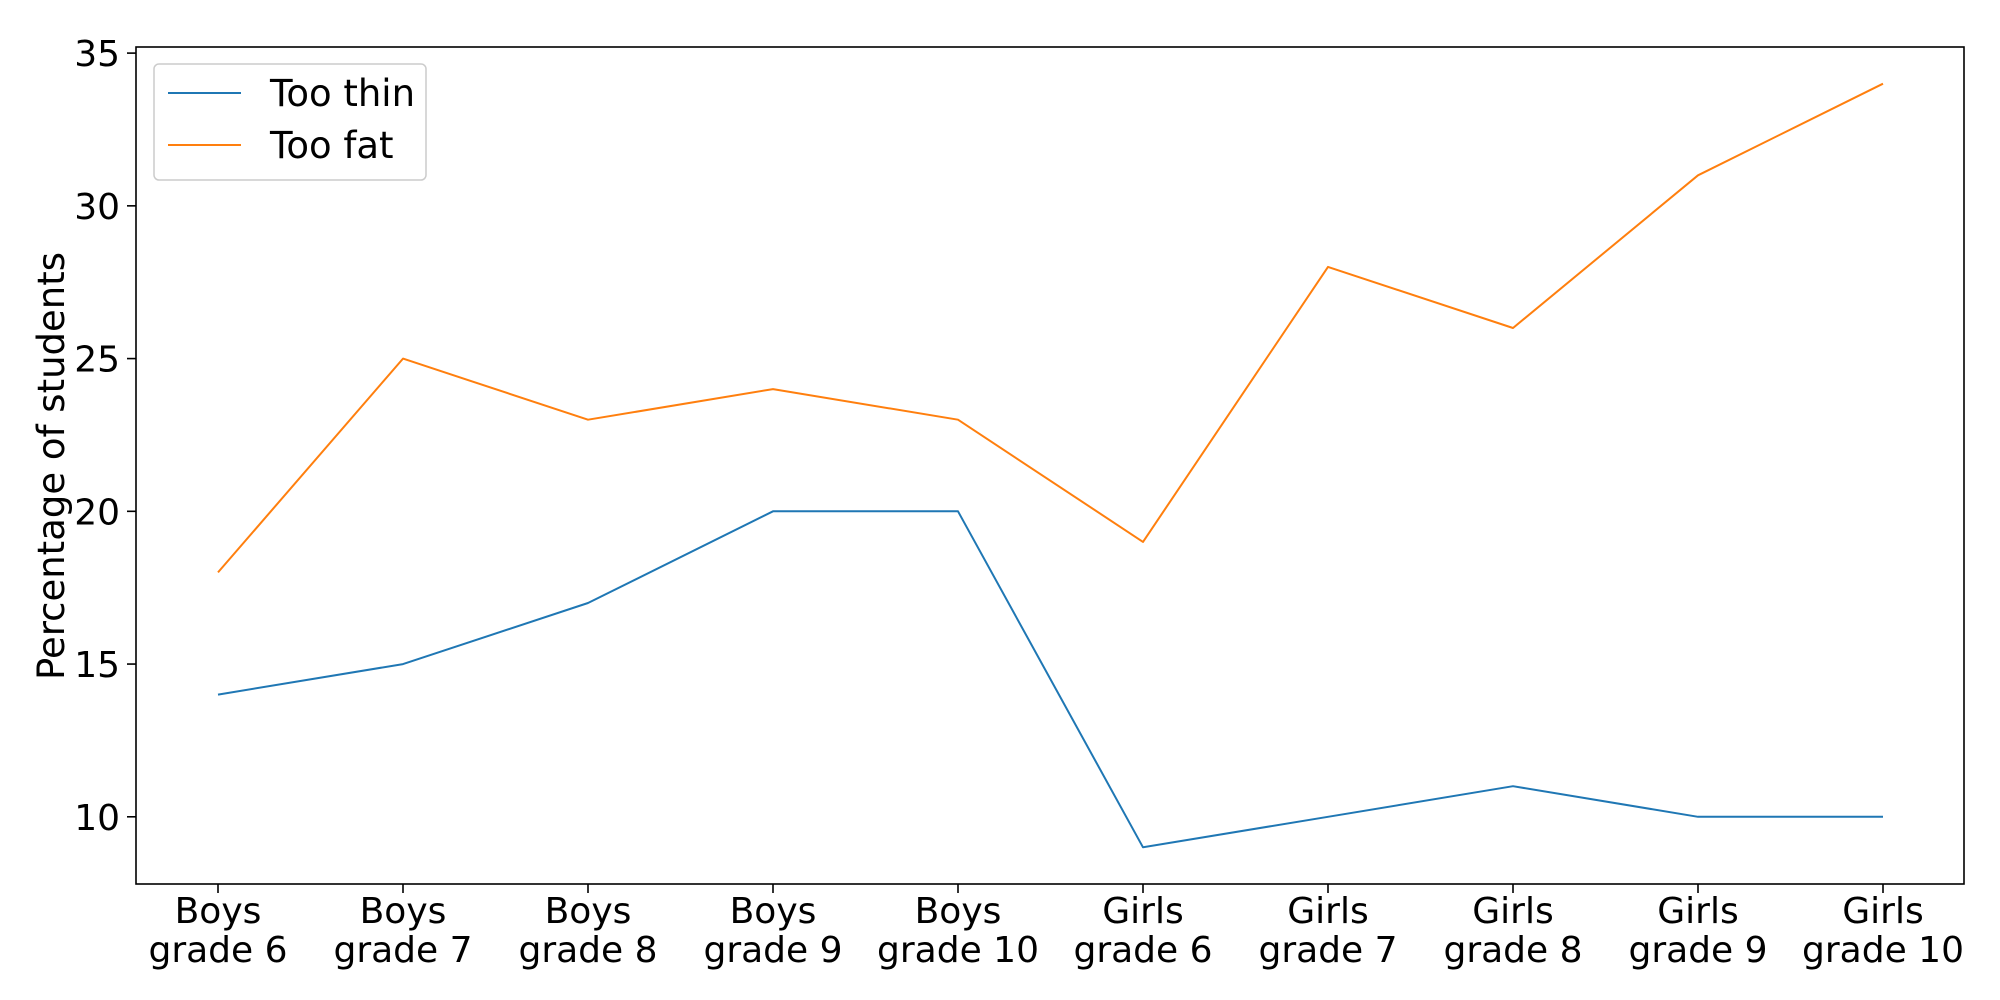 This screenshot has height=1000, width=2000. Describe the element at coordinates (97, 360) in the screenshot. I see `y-tick-label: 25` at that location.